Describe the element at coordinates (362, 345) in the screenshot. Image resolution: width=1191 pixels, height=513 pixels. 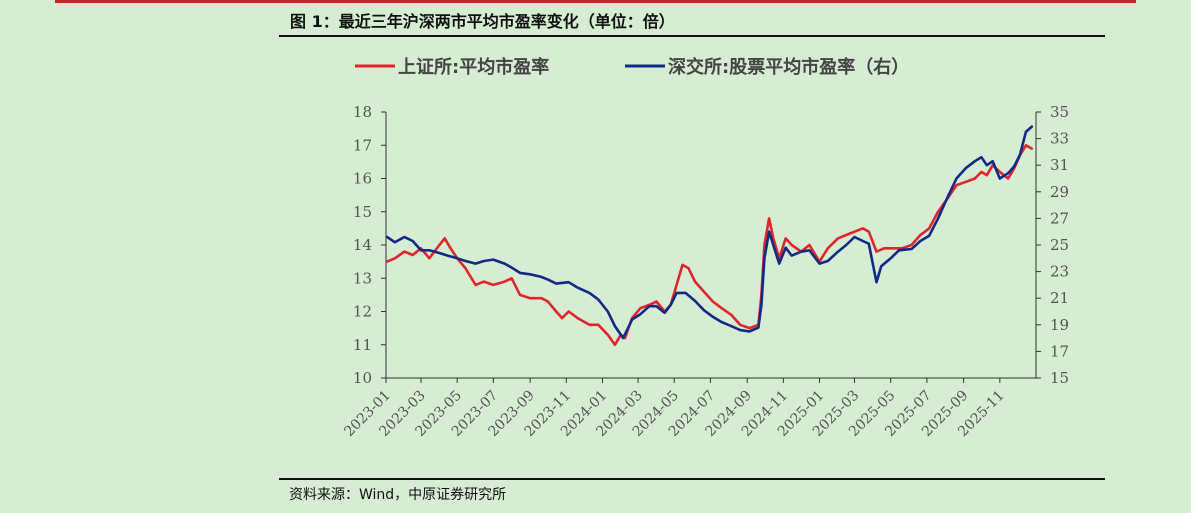
I see `y-left-tick-label: 11` at that location.